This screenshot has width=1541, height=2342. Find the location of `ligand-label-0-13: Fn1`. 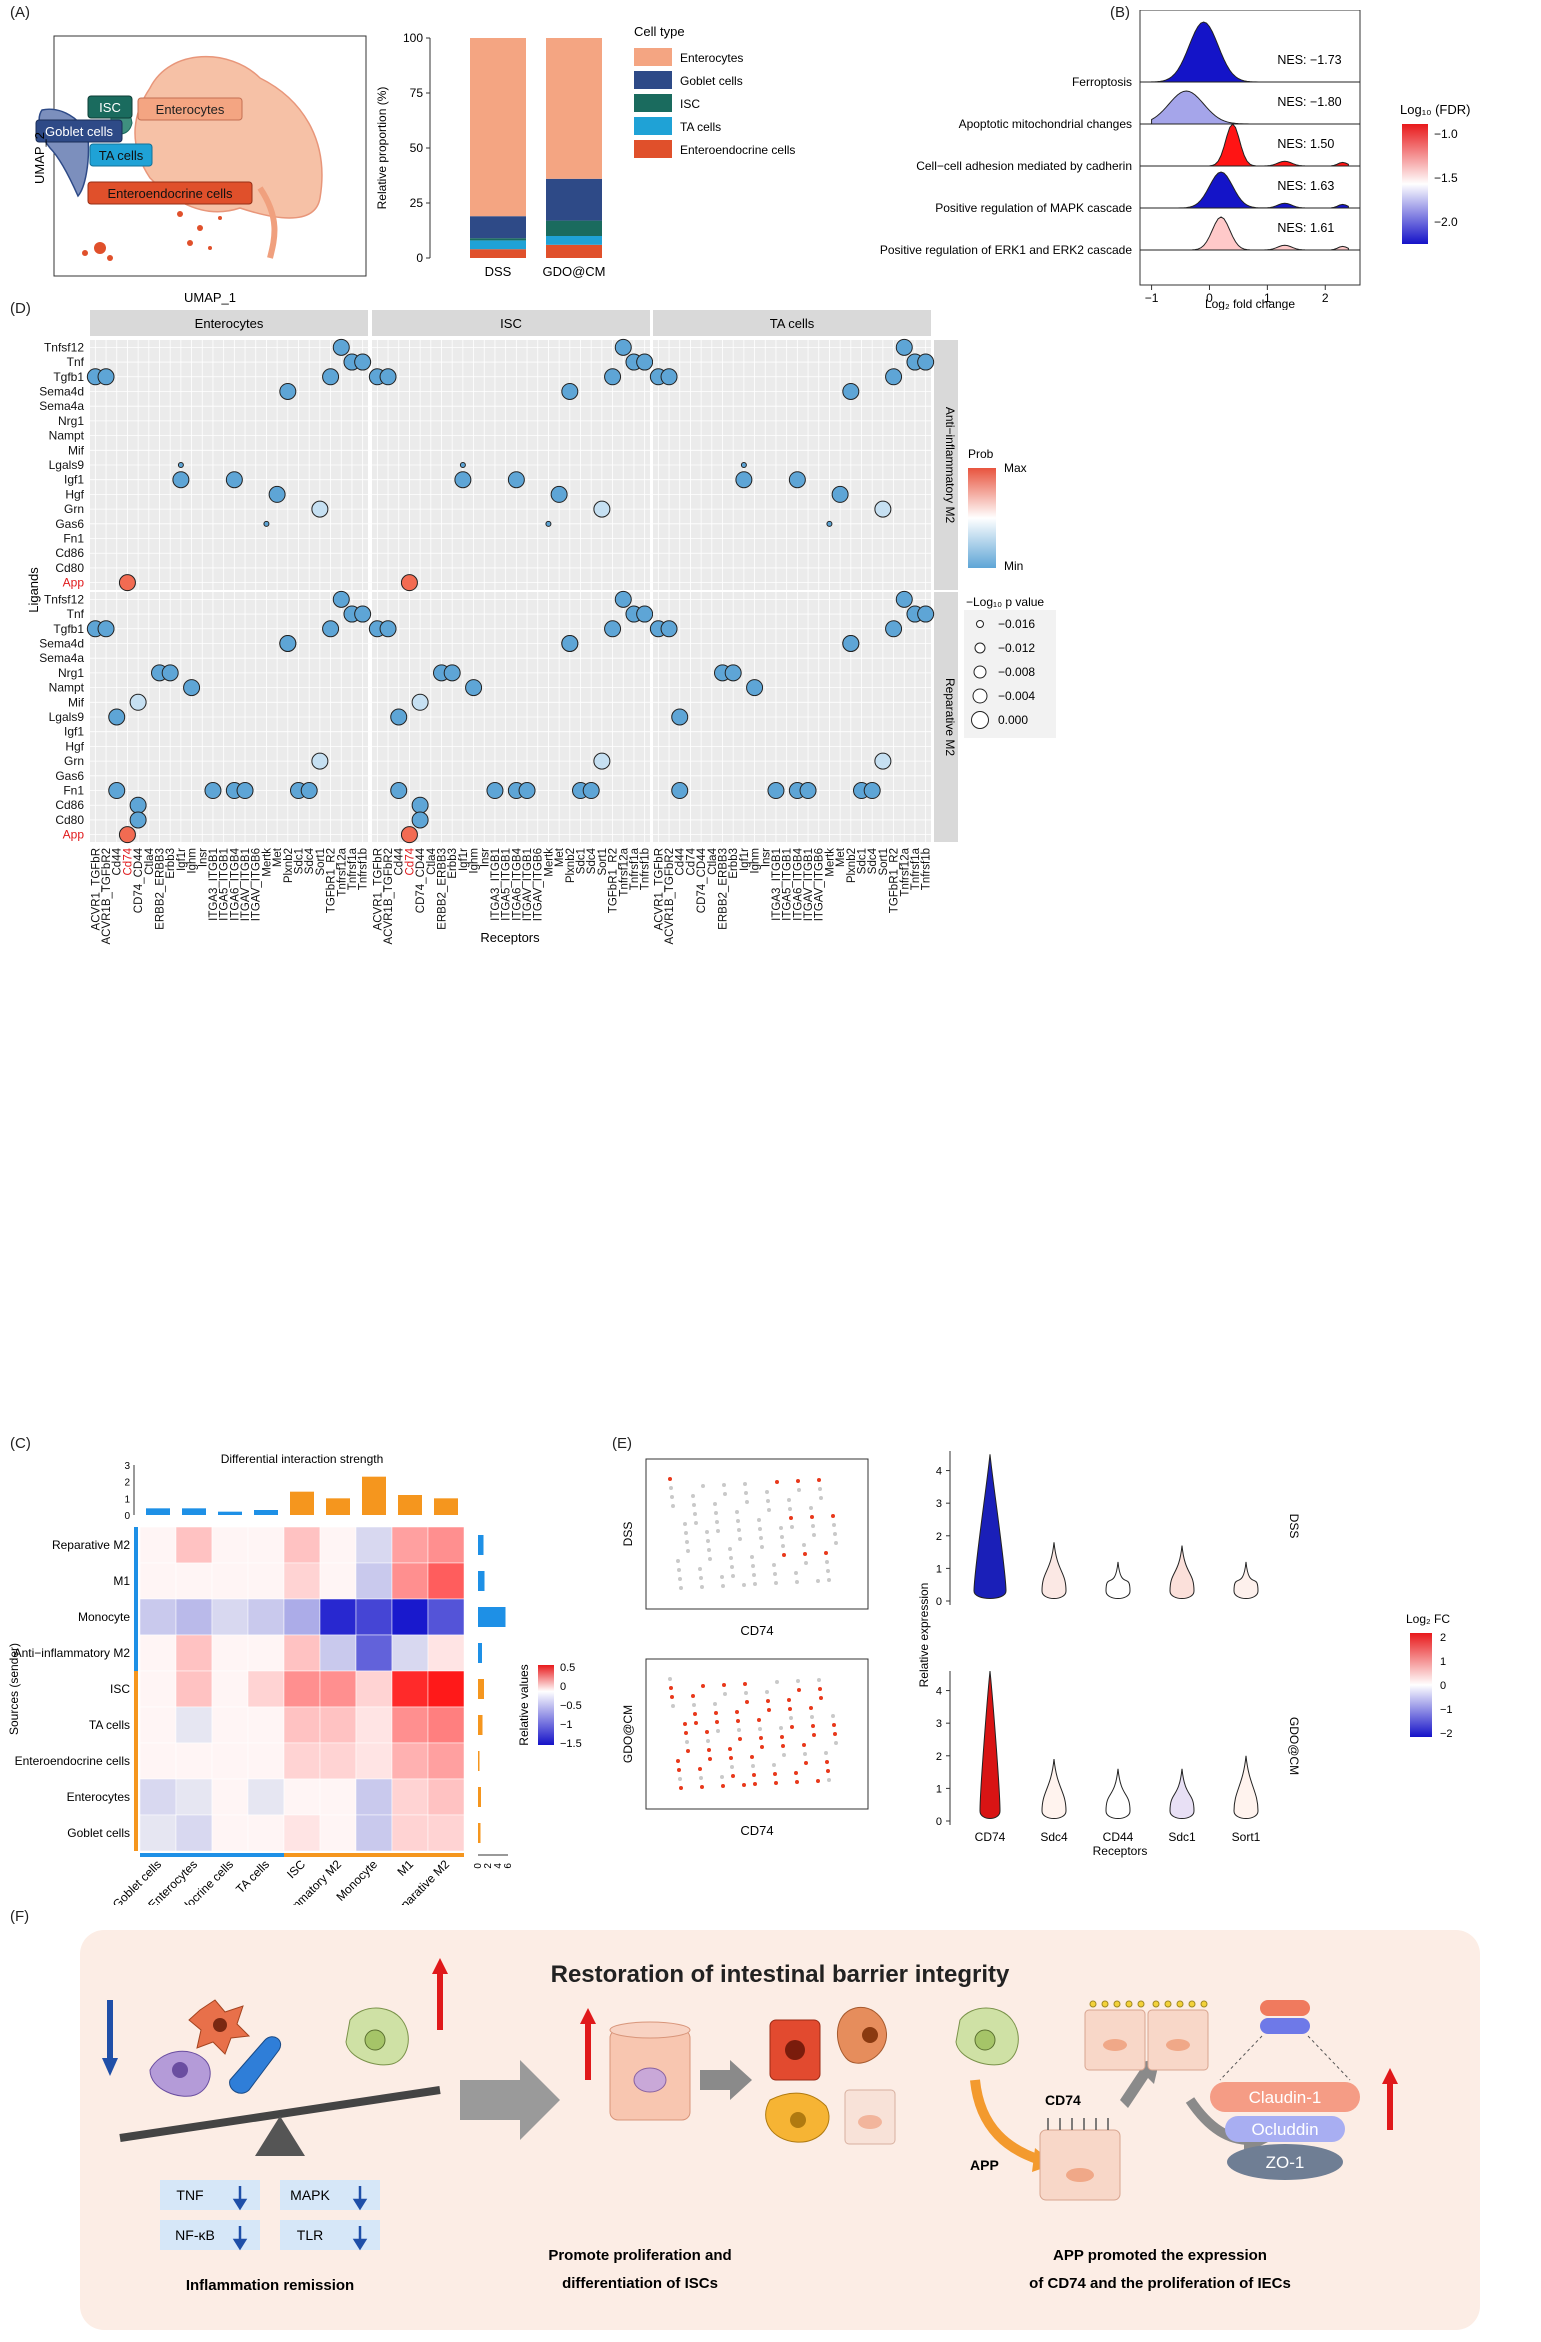

ligand-label-0-13: Fn1 is located at coordinates (73, 539).